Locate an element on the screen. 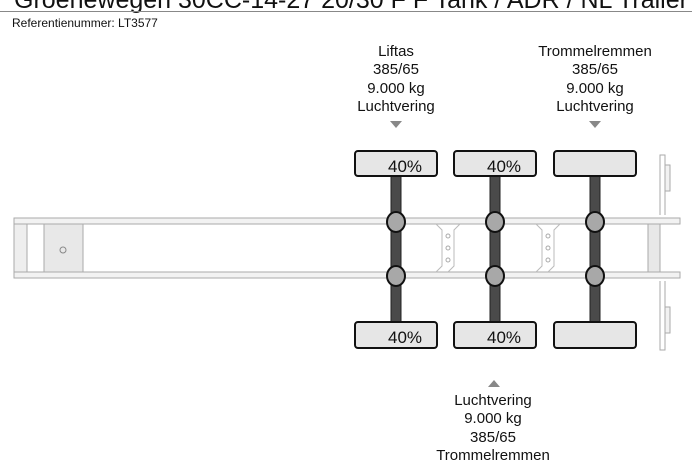  axle-1-bottom-tire is located at coordinates (396, 335).